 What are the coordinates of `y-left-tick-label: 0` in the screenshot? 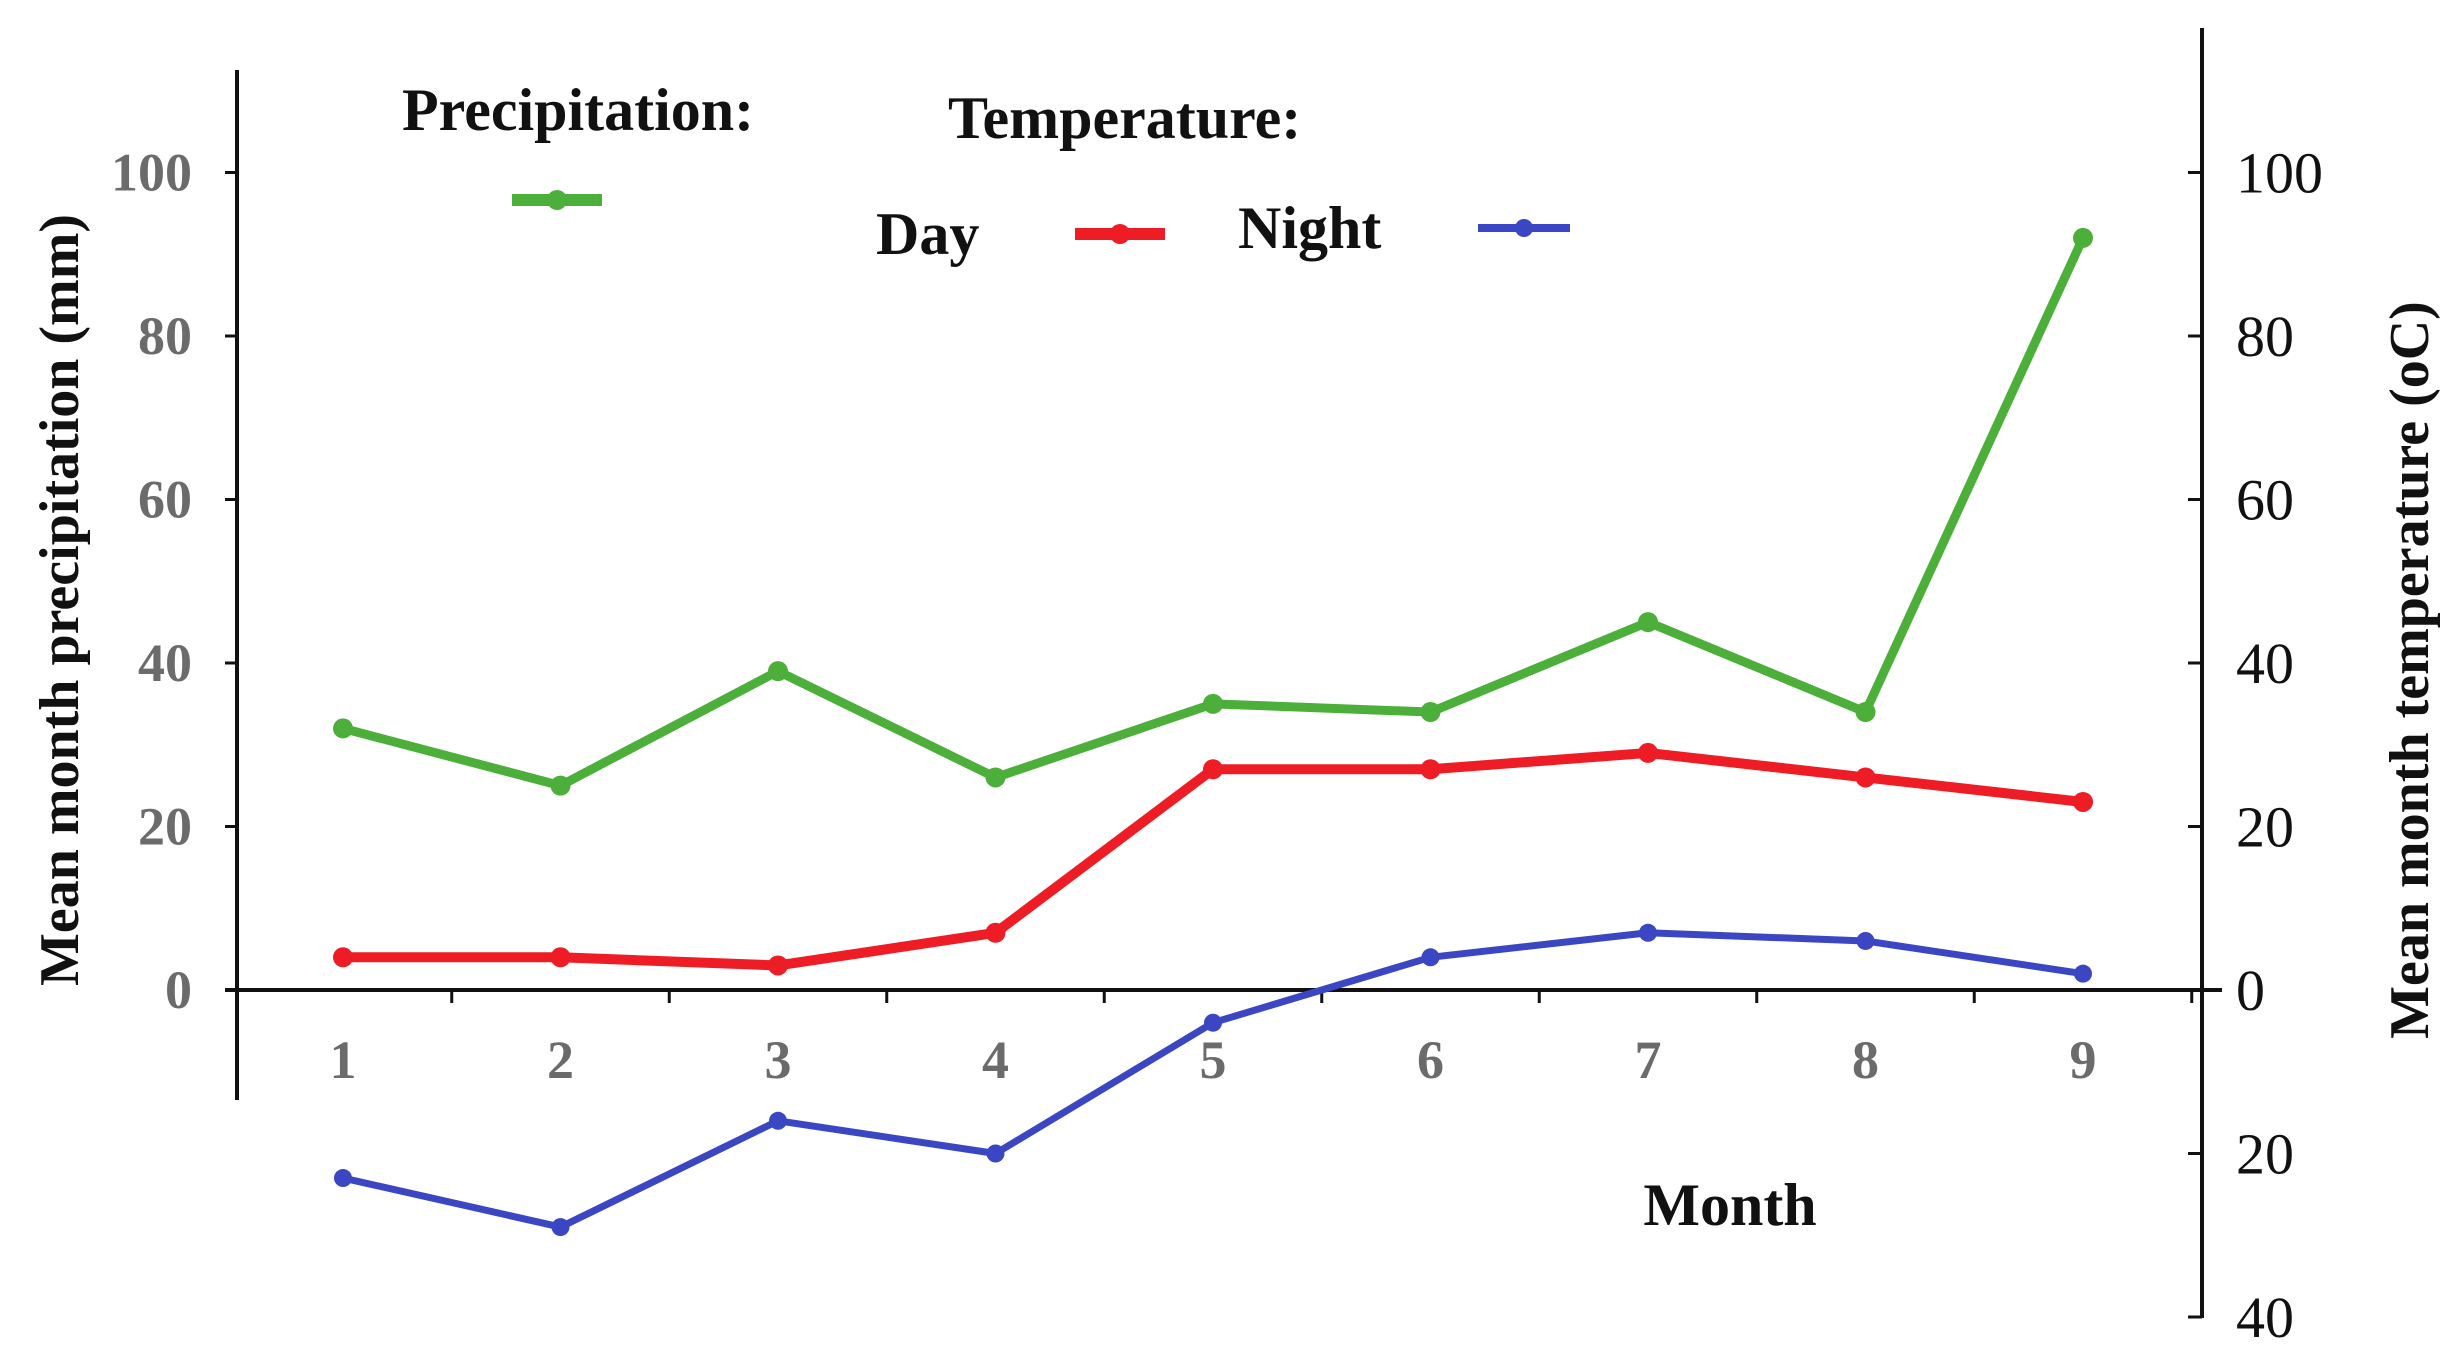 It's located at (178, 990).